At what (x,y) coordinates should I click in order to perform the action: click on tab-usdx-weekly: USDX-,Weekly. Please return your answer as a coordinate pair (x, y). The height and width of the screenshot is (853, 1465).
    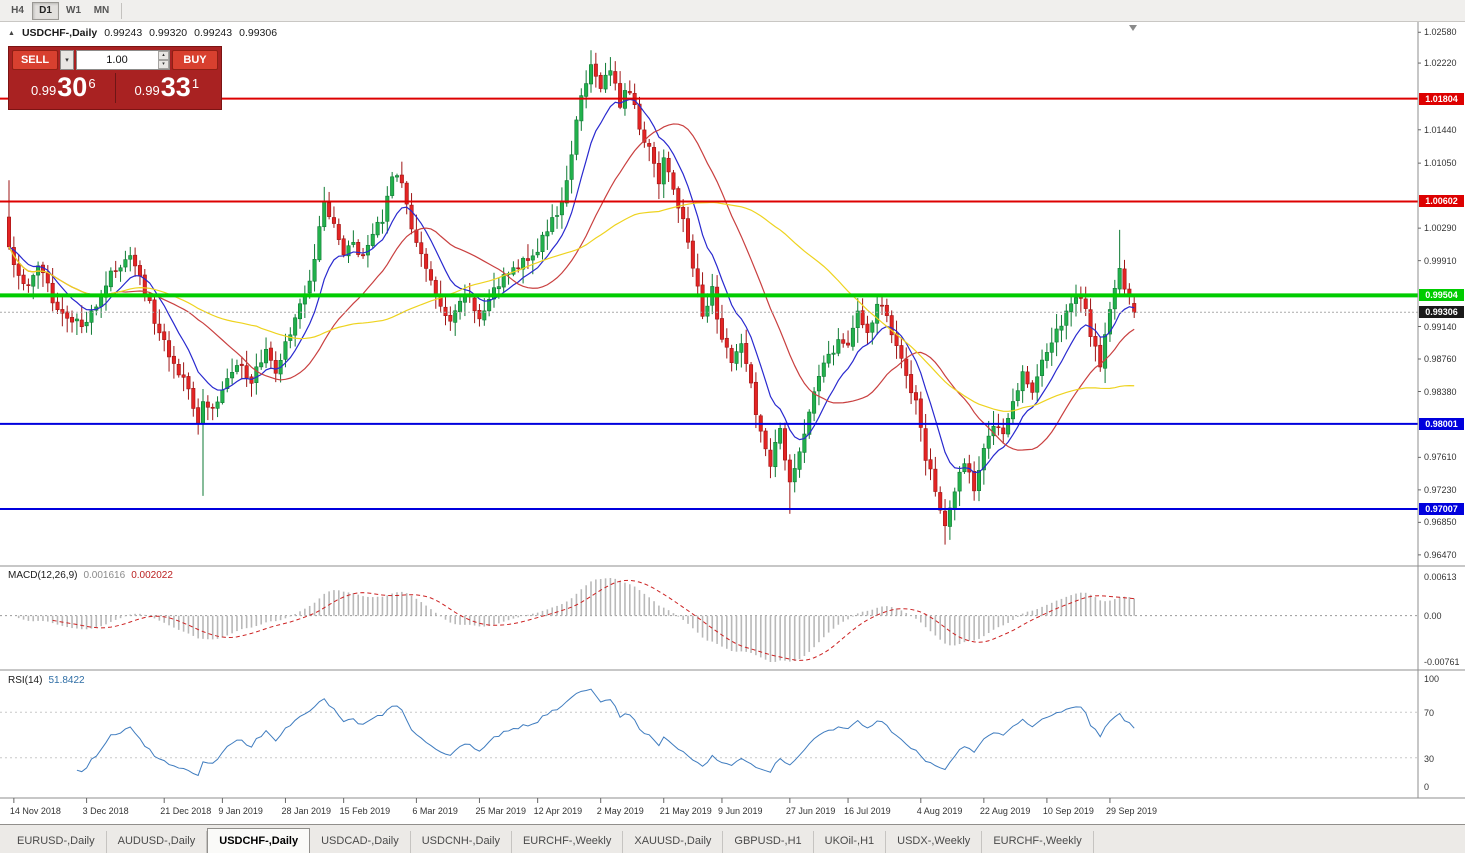
    Looking at the image, I should click on (934, 842).